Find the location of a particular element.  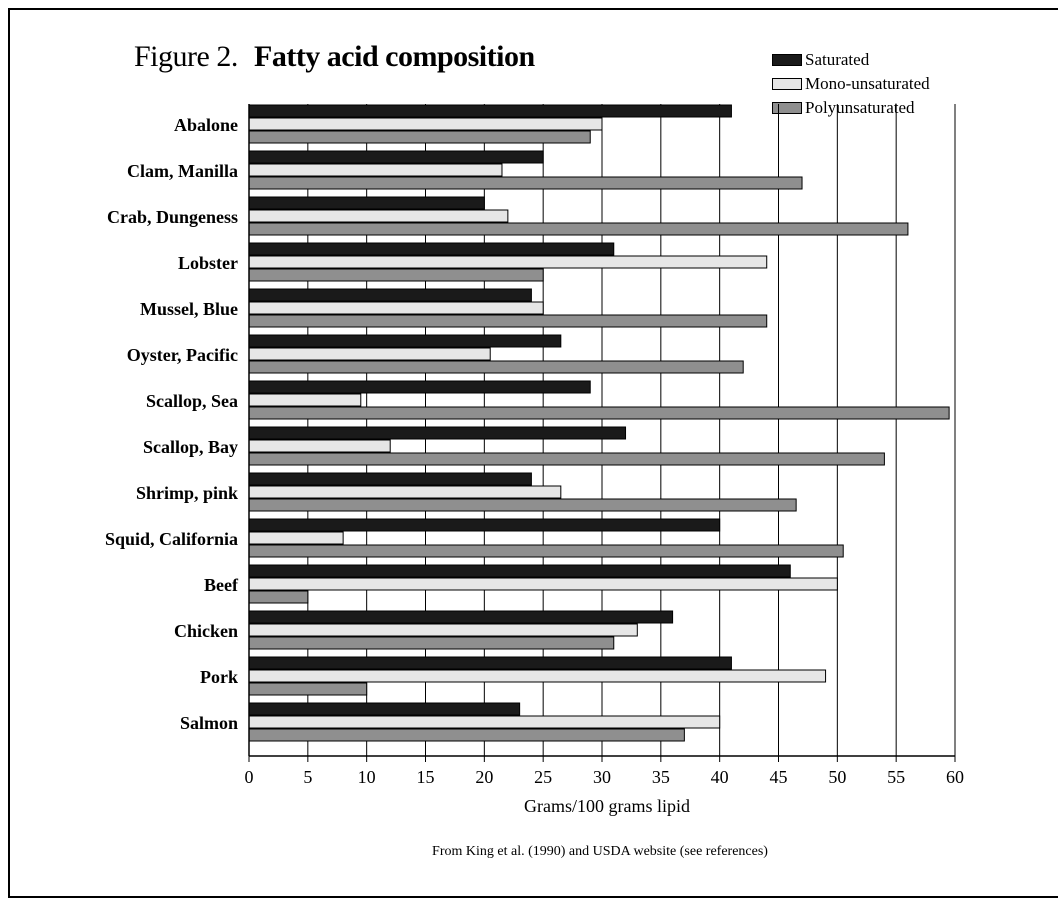

legend-item-saturated: Saturated is located at coordinates (851, 60).